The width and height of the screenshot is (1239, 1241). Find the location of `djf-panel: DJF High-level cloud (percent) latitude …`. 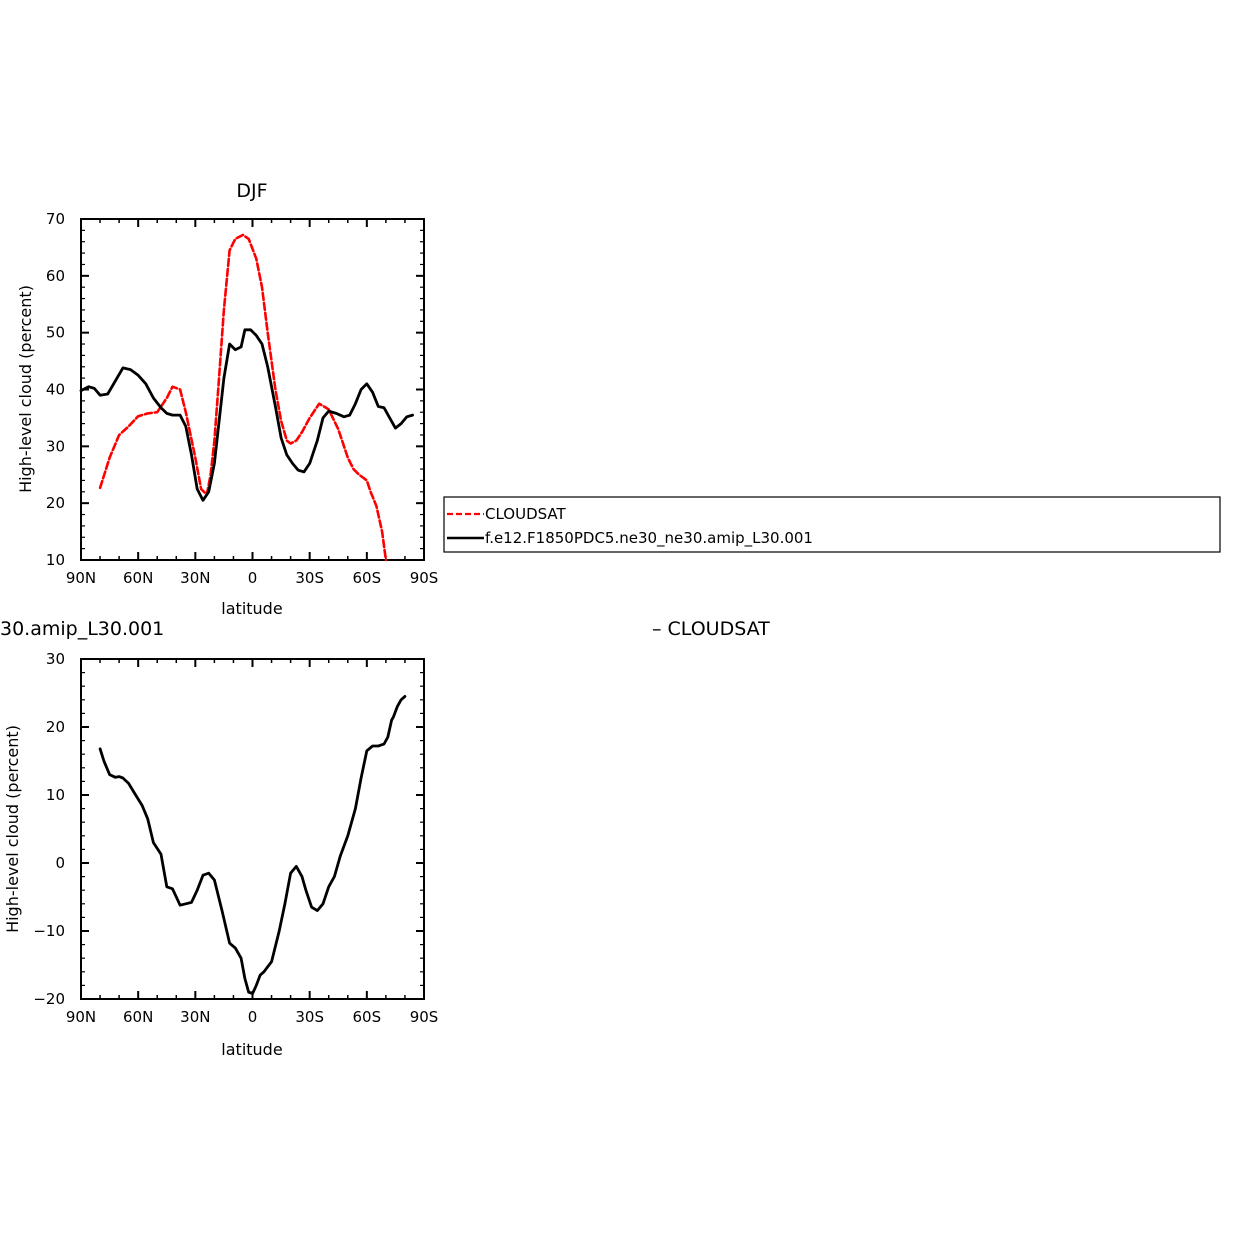

djf-panel: DJF High-level cloud (percent) latitude … is located at coordinates (227, 399).